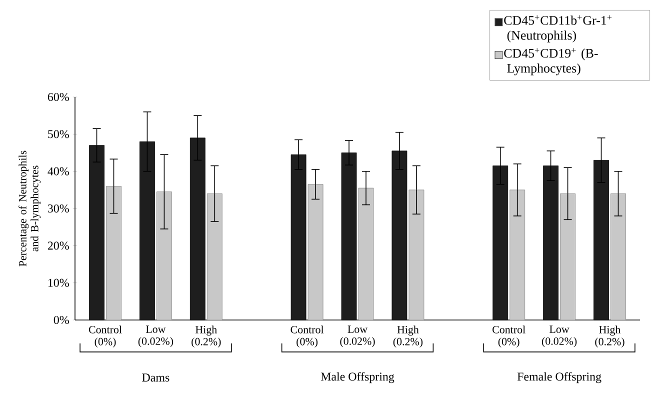 This screenshot has height=408, width=659. Describe the element at coordinates (58, 171) in the screenshot. I see `y-tick-label: 40%` at that location.